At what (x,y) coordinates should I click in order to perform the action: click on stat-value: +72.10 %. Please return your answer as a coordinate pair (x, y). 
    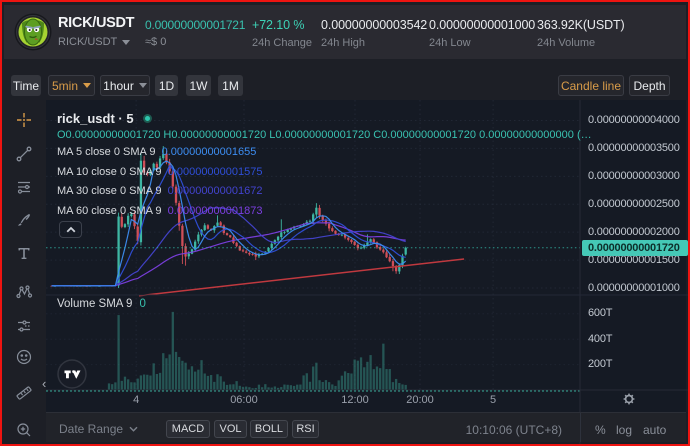
    Looking at the image, I should click on (278, 25).